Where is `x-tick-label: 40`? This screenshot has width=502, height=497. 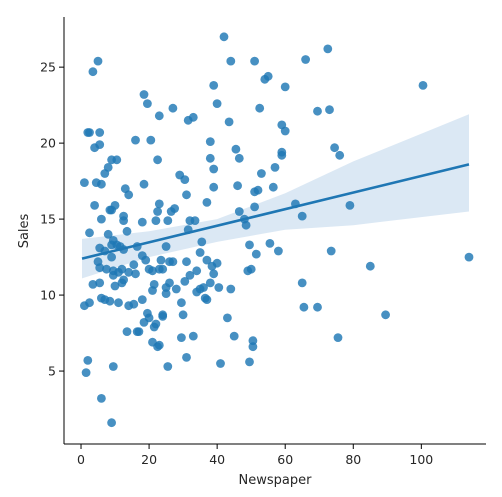
x-tick-label: 40 is located at coordinates (217, 459).